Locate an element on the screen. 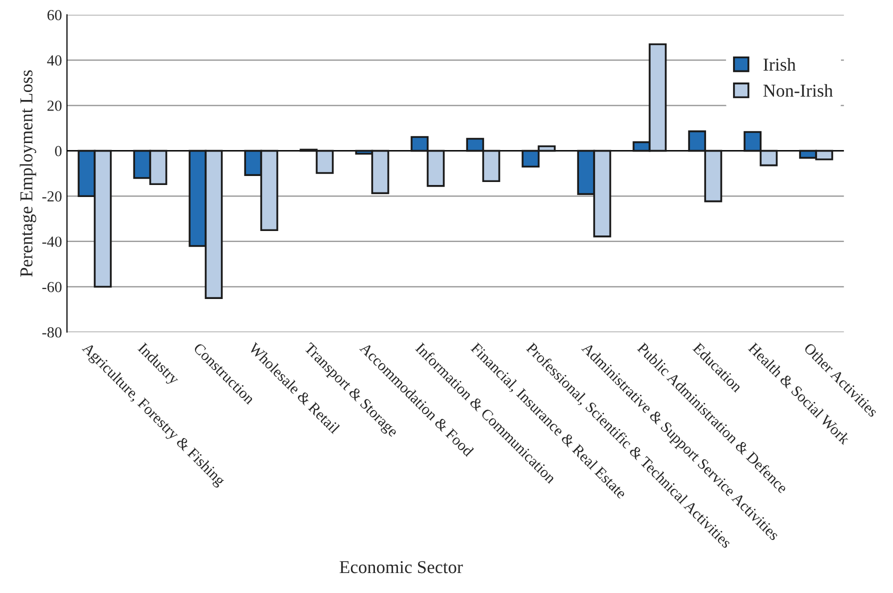 This screenshot has height=593, width=893. y-tick-label: 40 is located at coordinates (54, 60).